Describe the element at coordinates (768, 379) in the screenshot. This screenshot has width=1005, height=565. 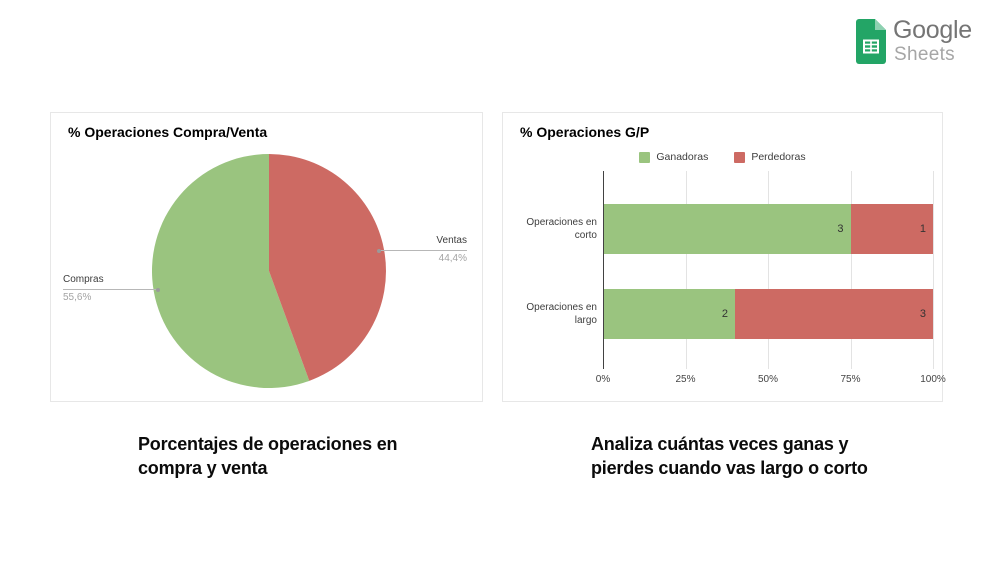
I see `x-tick-50pct: 50%` at that location.